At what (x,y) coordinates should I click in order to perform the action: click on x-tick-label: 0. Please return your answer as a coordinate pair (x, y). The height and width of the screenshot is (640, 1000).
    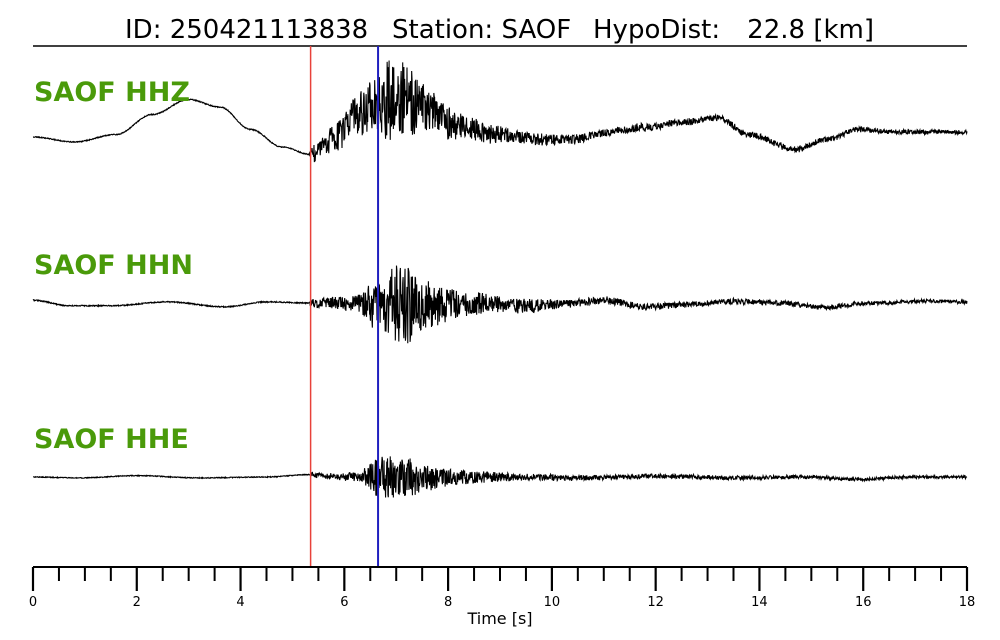
    Looking at the image, I should click on (33, 602).